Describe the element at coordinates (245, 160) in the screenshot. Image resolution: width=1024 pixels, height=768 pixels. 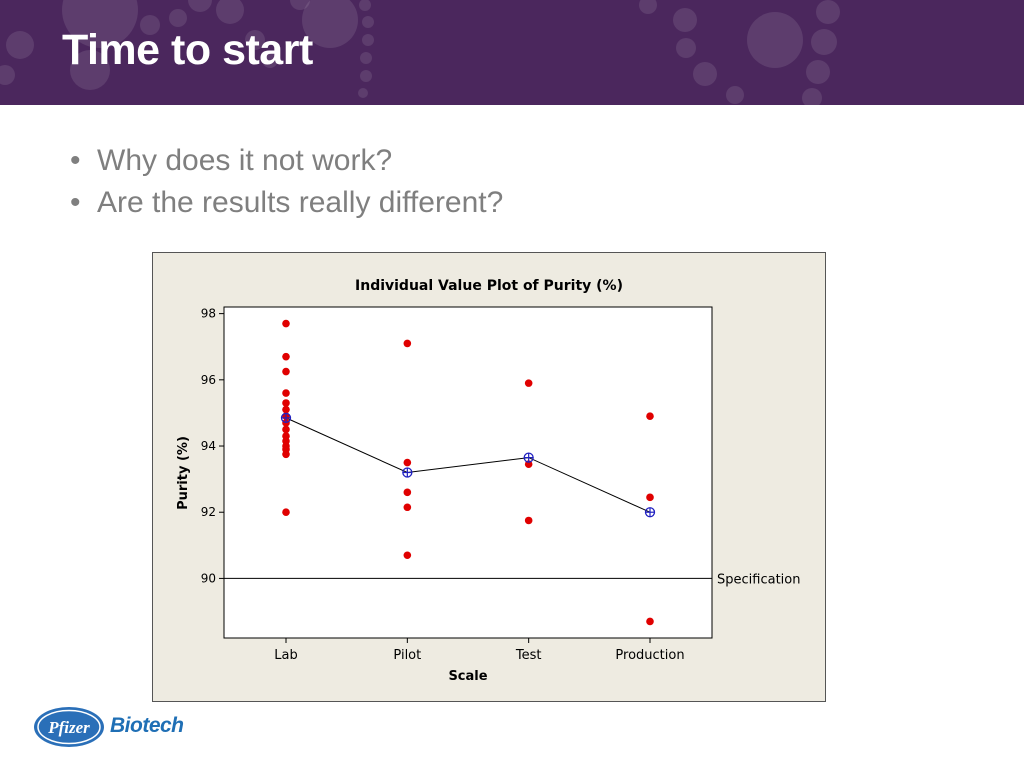
I see `bullet-text: Why does it not work?` at that location.